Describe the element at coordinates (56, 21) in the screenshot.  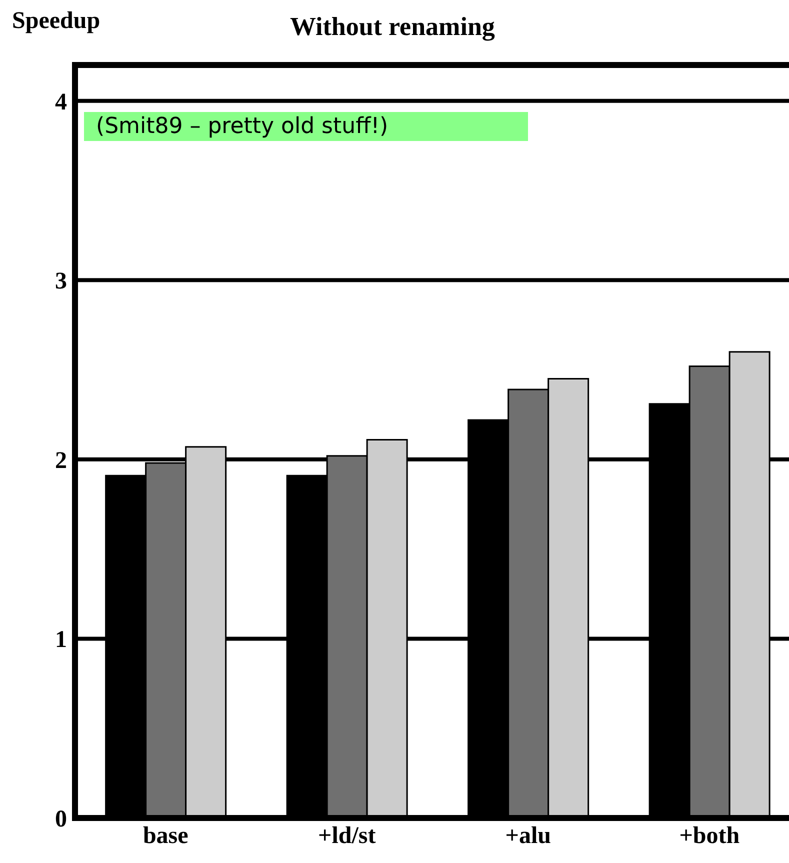
I see `y-axis-title: Speedup` at that location.